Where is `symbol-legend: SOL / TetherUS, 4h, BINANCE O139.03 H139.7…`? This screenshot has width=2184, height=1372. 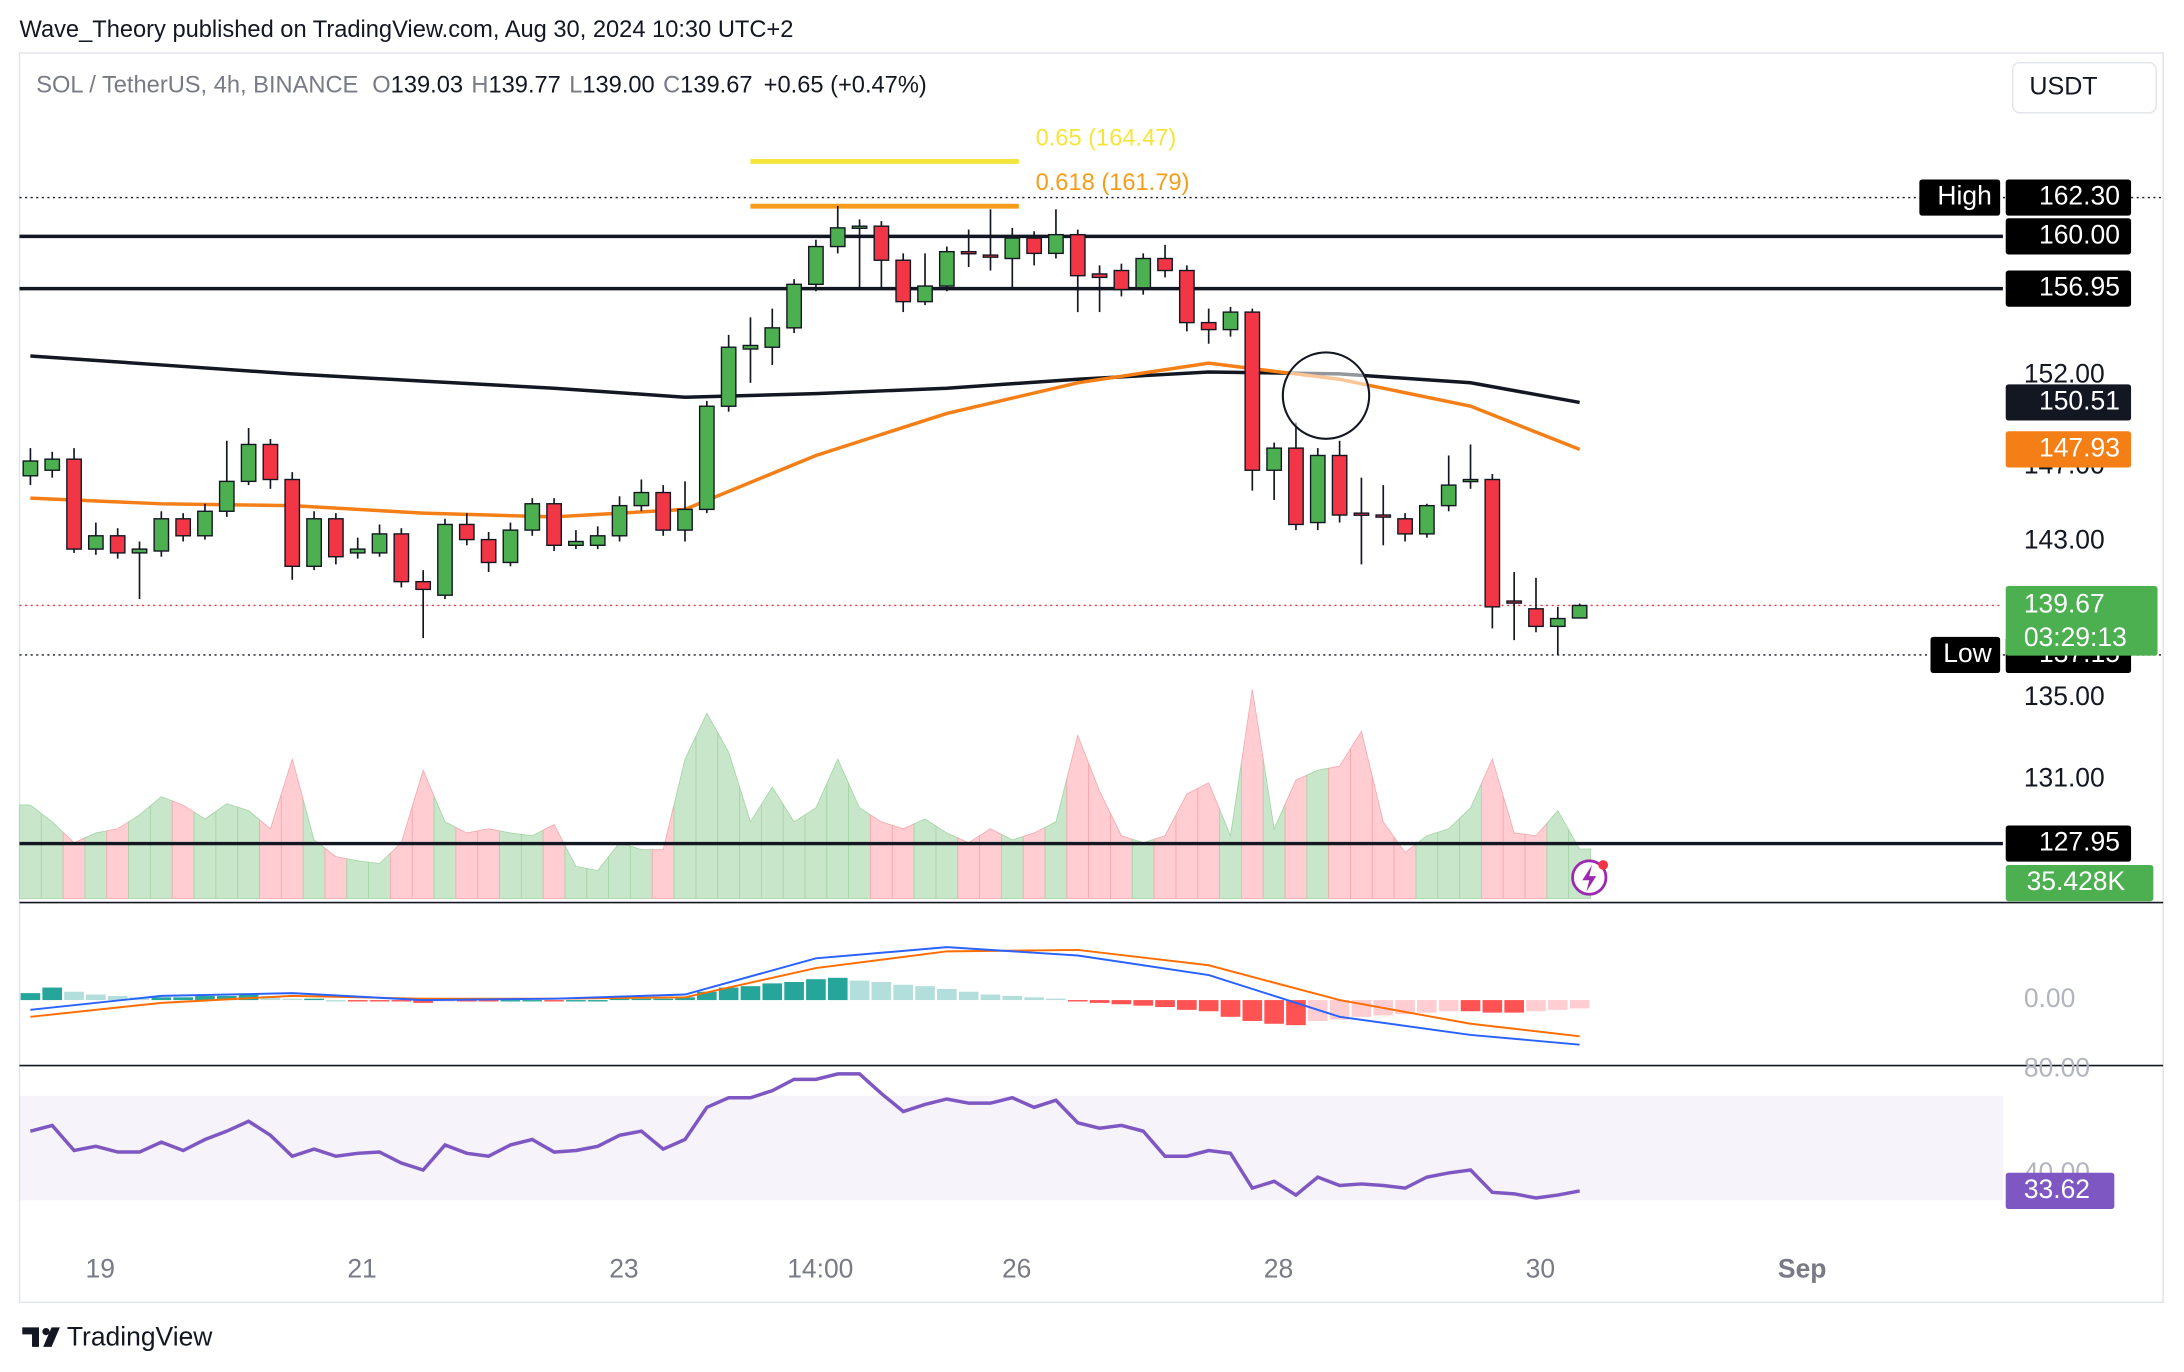 symbol-legend: SOL / TetherUS, 4h, BINANCE O139.03 H139.7… is located at coordinates (481, 86).